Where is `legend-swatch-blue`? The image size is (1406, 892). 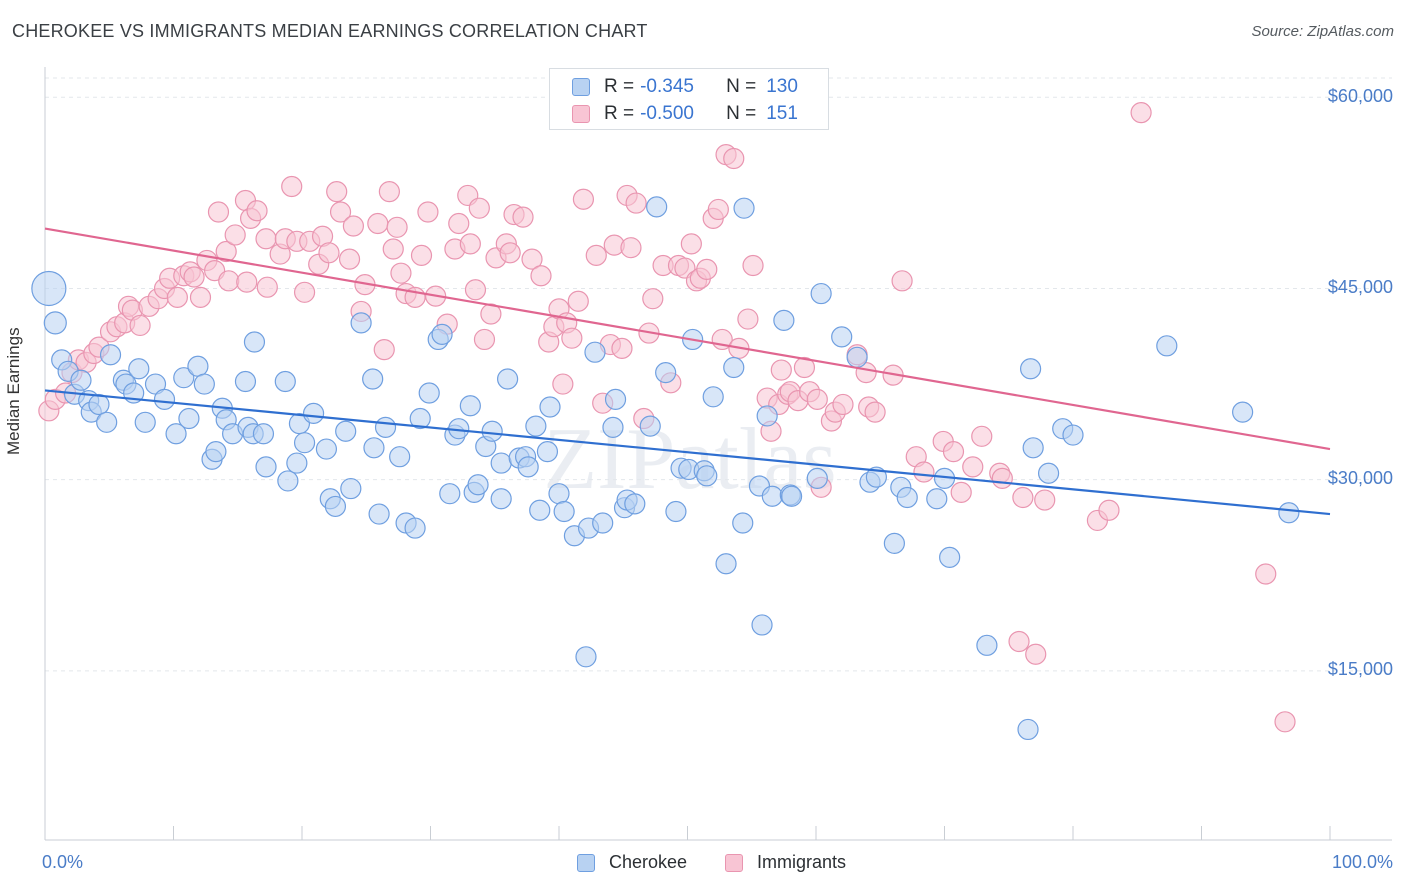 legend-swatch-blue is located at coordinates (586, 862).